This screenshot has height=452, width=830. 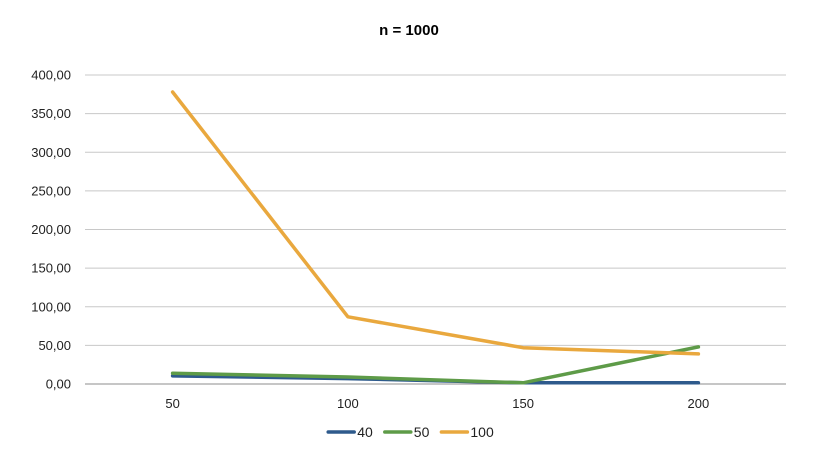 What do you see at coordinates (58, 384) in the screenshot?
I see `y-tick-label: 0,00` at bounding box center [58, 384].